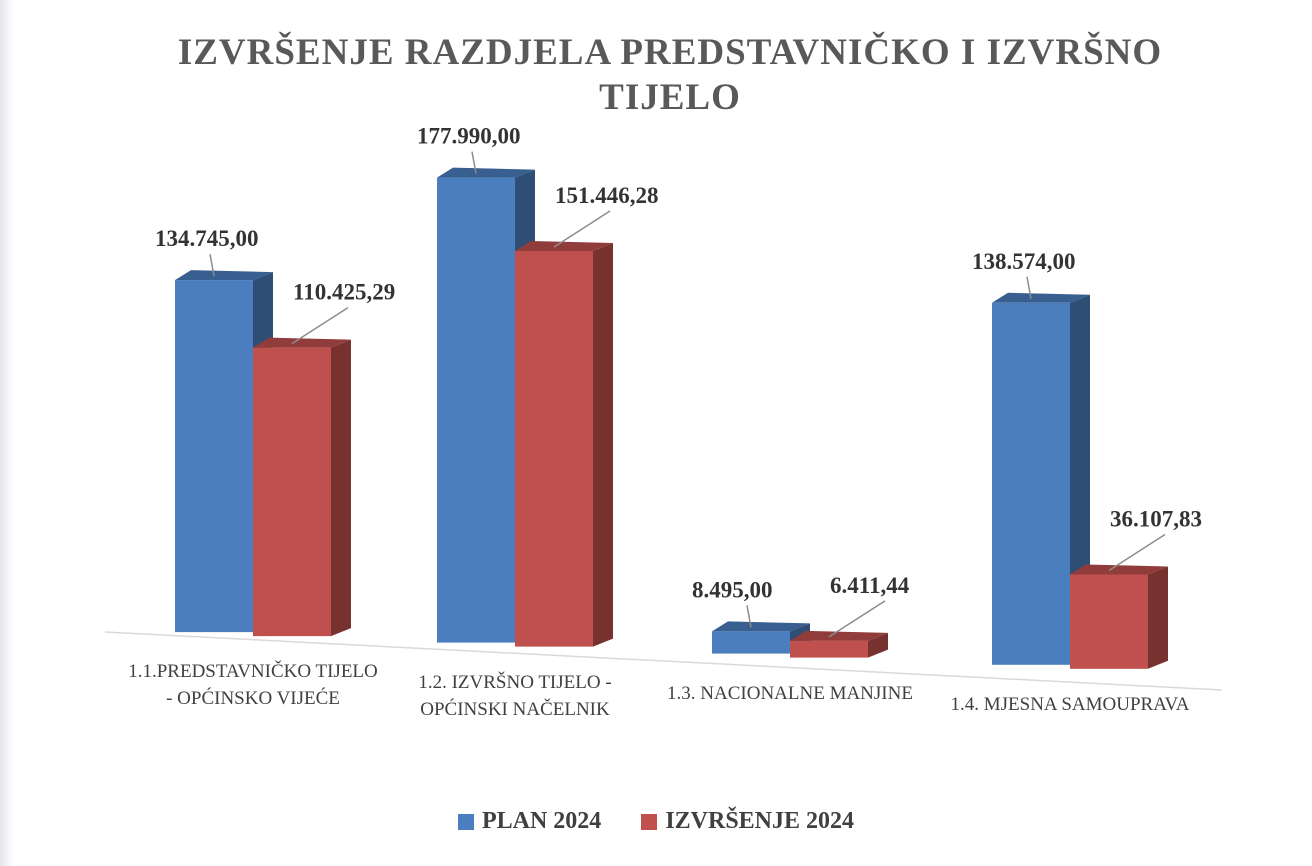  Describe the element at coordinates (515, 695) in the screenshot. I see `x-tick-label: 1.2. IZVRŠNO TIJELO - OPĆINSKI NAČELNIK` at that location.